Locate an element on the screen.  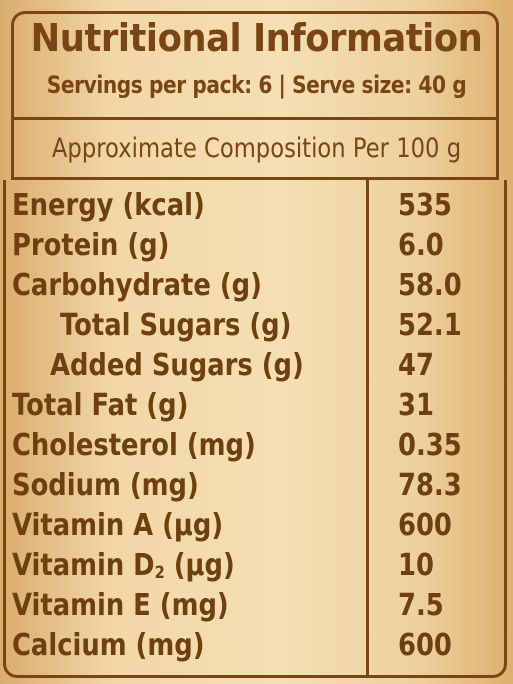
header-box is located at coordinates (255, 64).